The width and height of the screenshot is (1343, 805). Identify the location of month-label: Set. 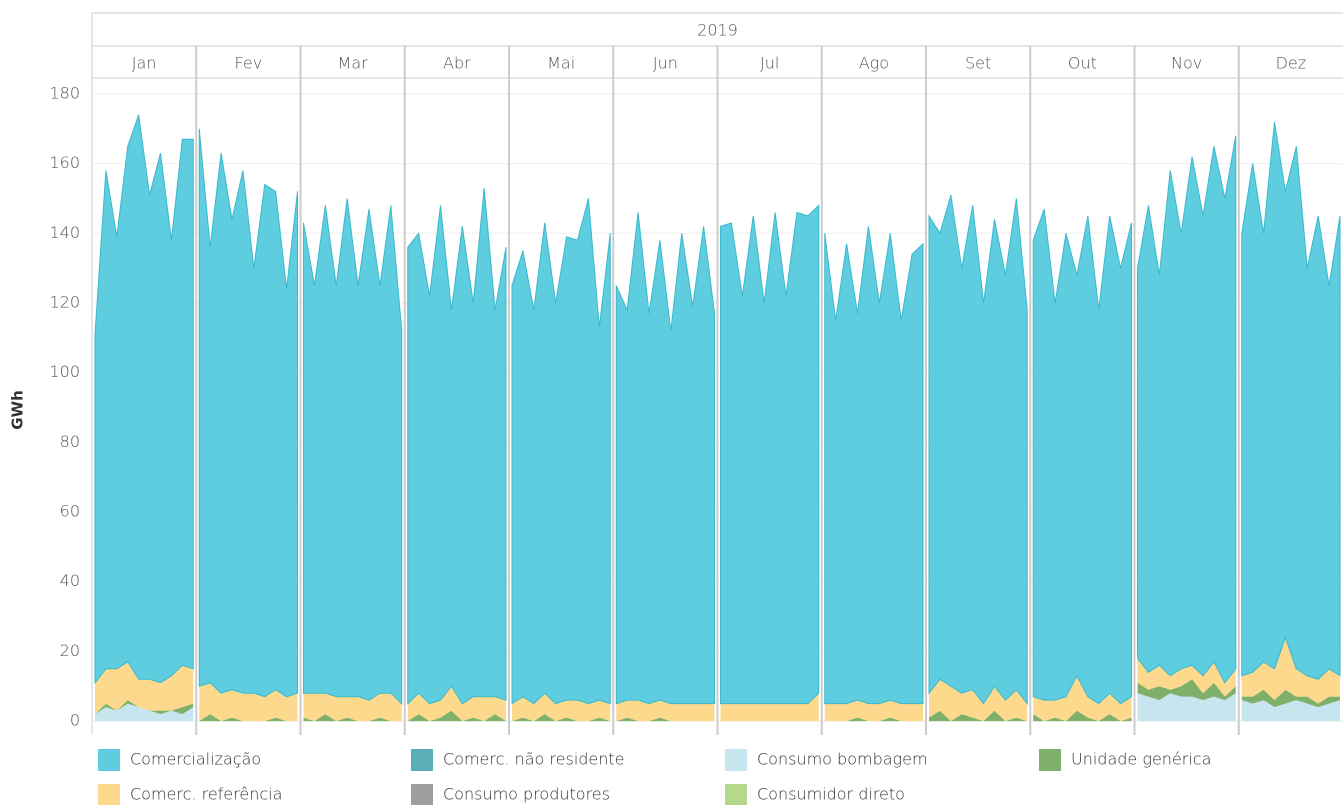
(978, 63).